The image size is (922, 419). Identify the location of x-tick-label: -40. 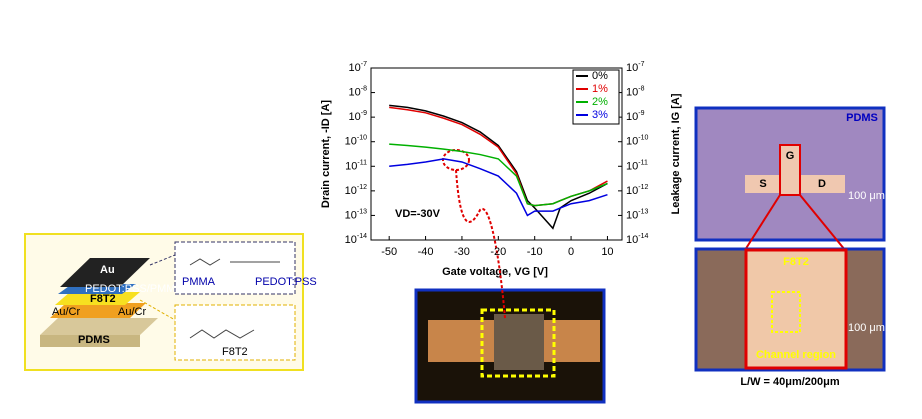
(426, 252).